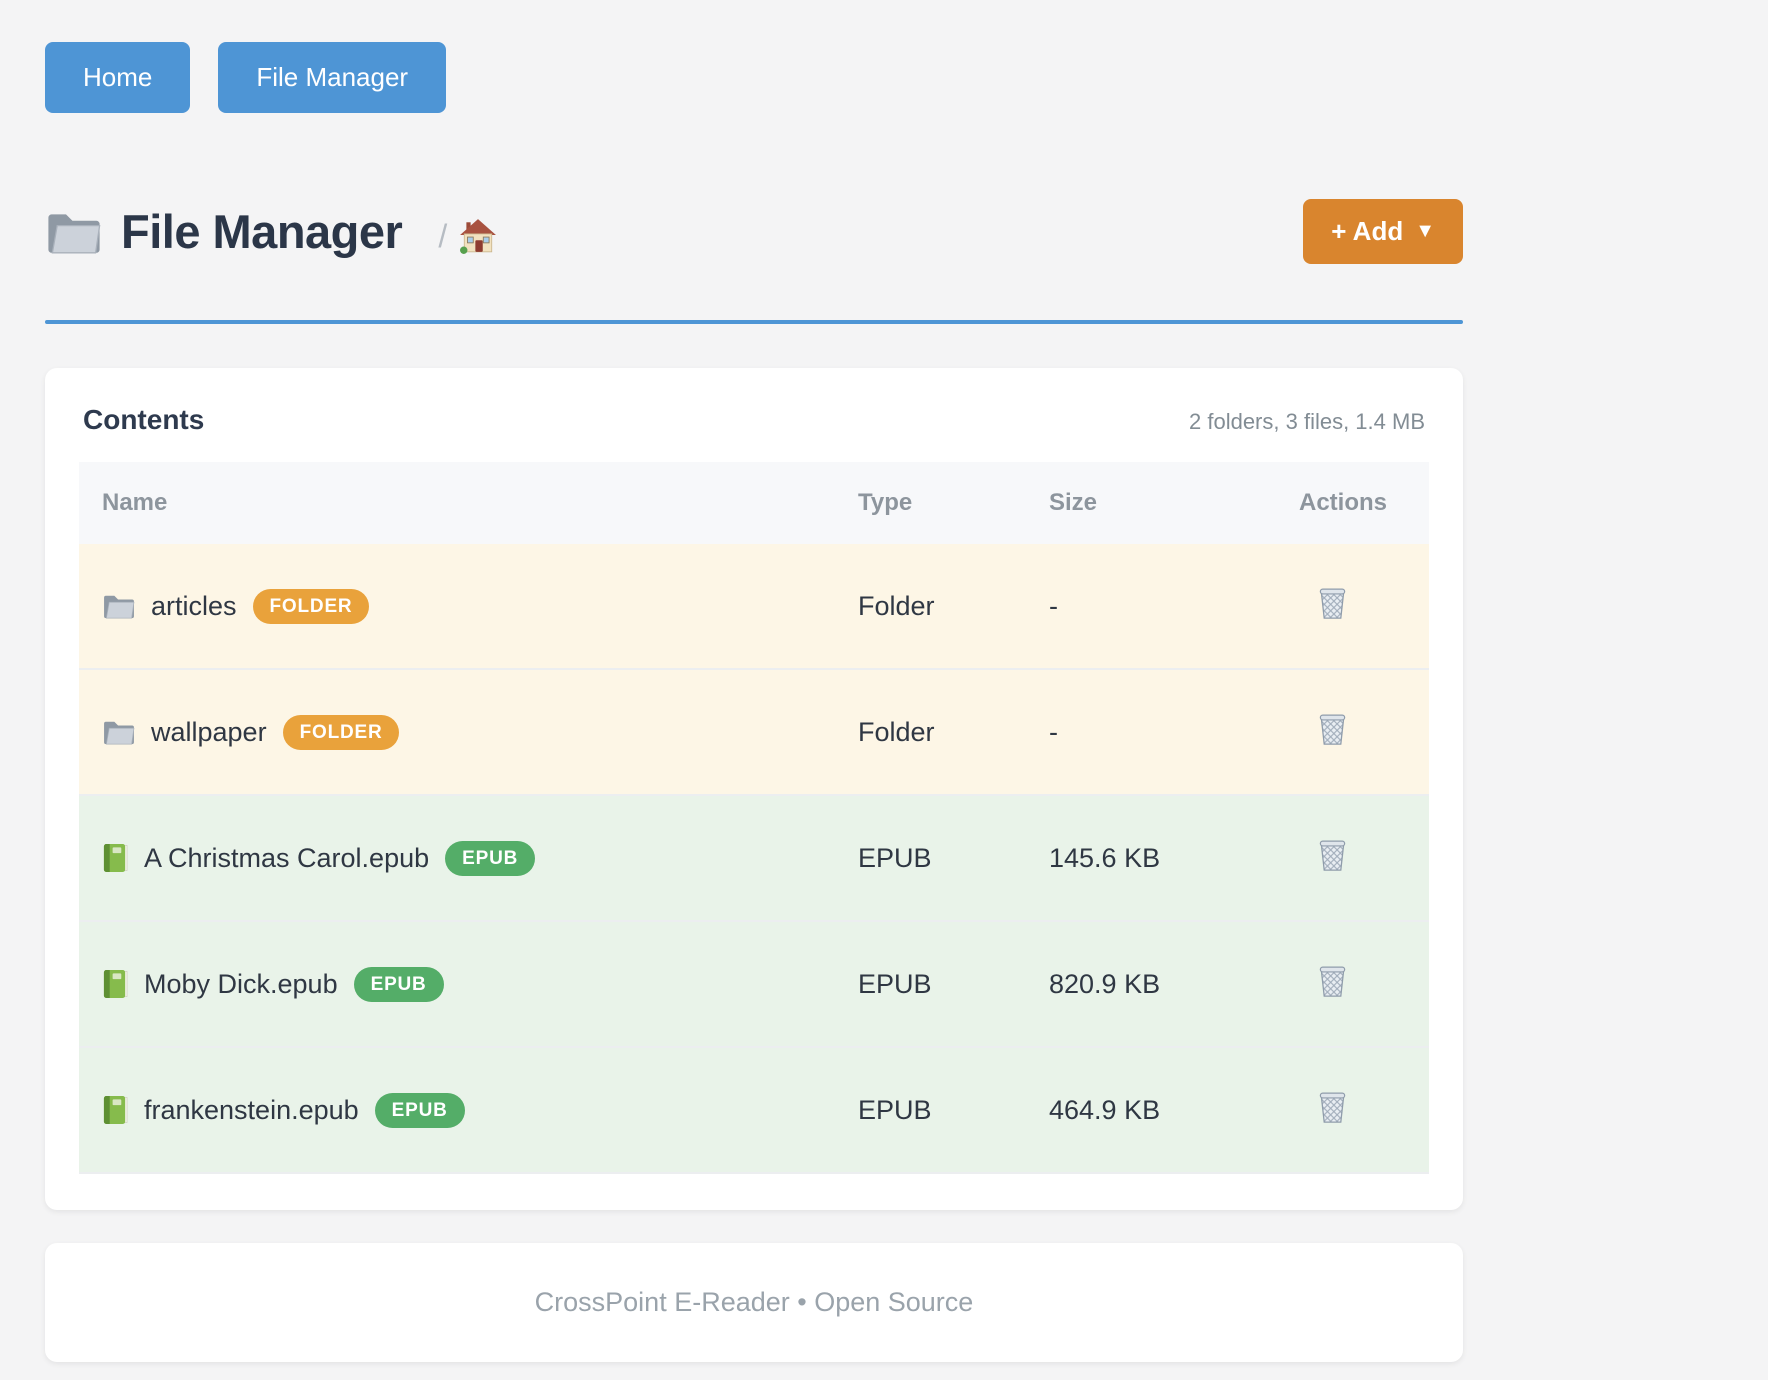  I want to click on file-name-link: articles, so click(194, 605).